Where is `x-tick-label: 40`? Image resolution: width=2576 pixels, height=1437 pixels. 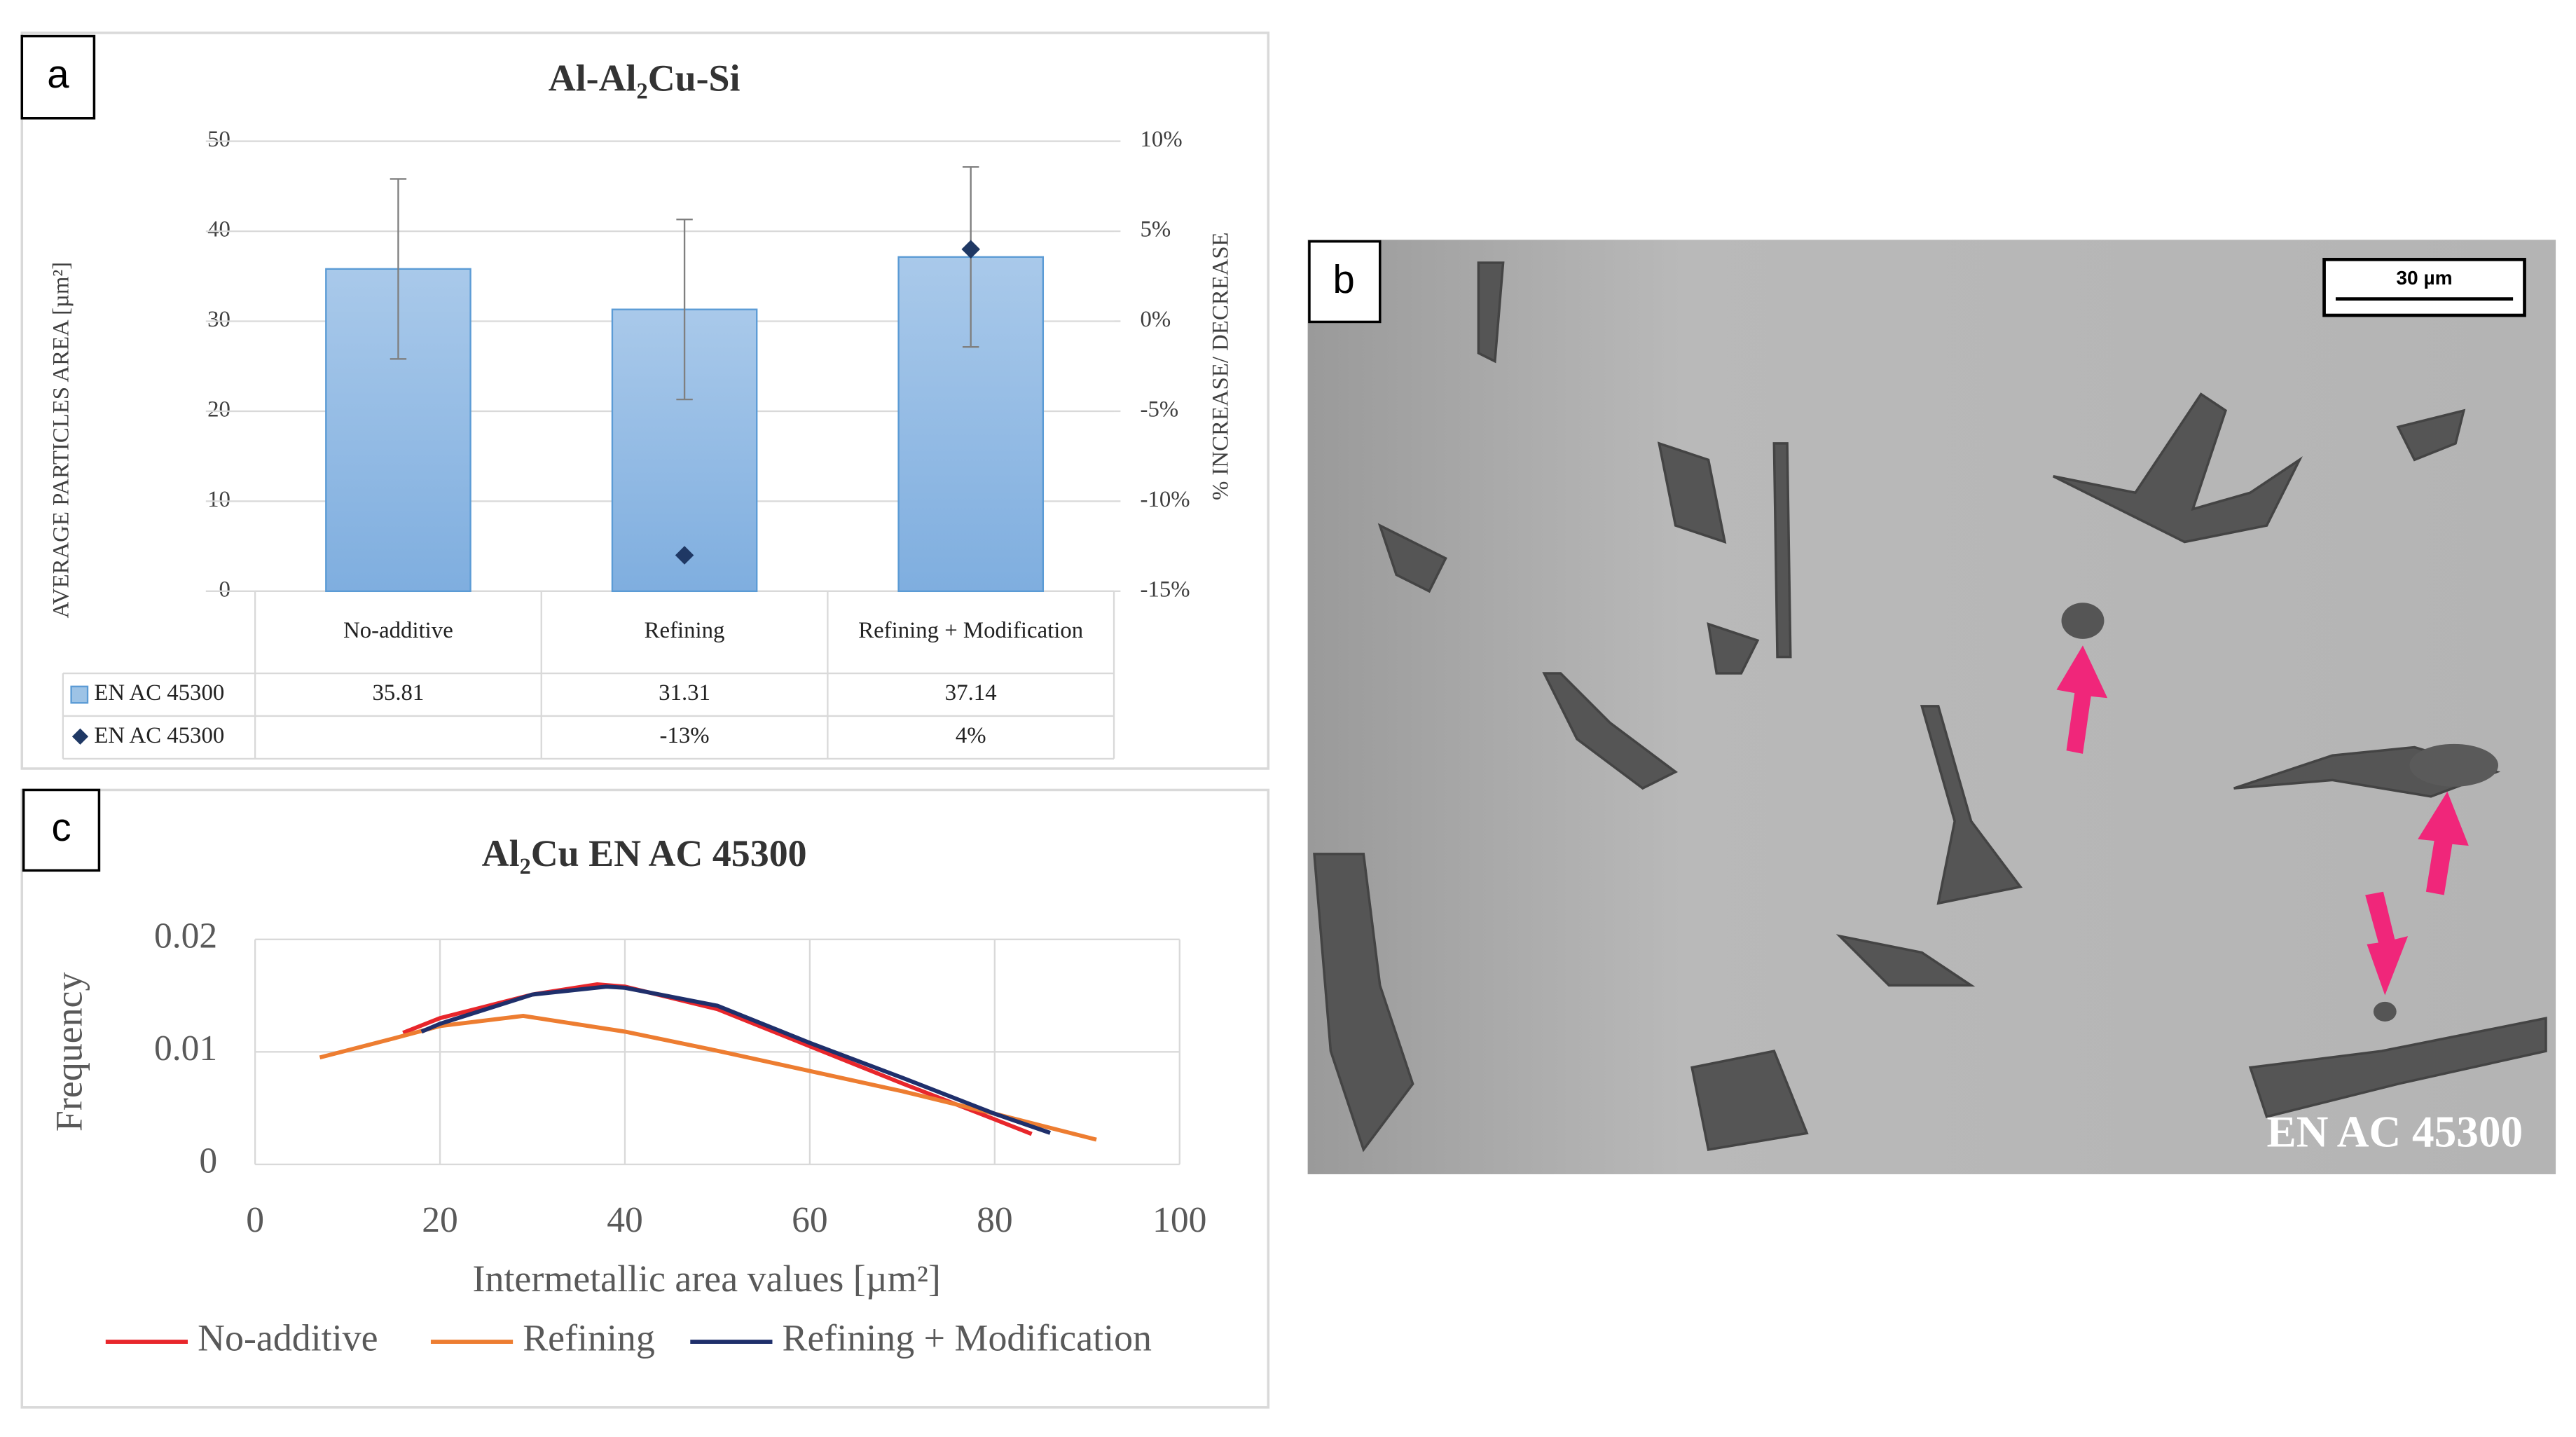 x-tick-label: 40 is located at coordinates (625, 1220).